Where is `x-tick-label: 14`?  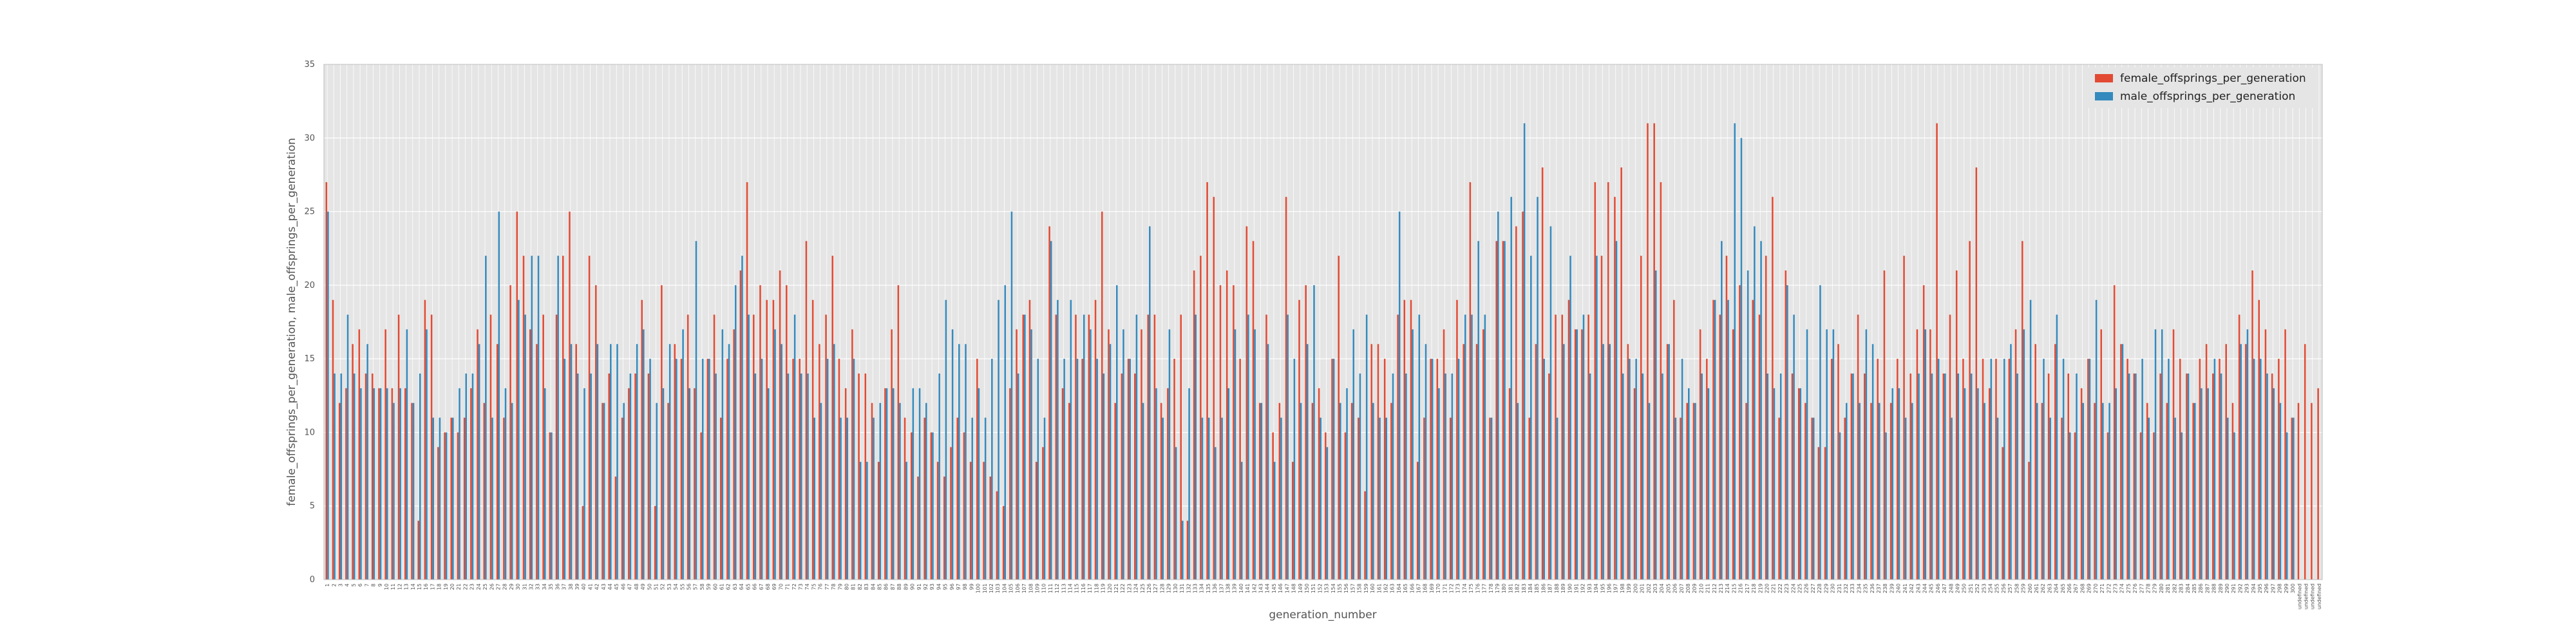 x-tick-label: 14 is located at coordinates (413, 587).